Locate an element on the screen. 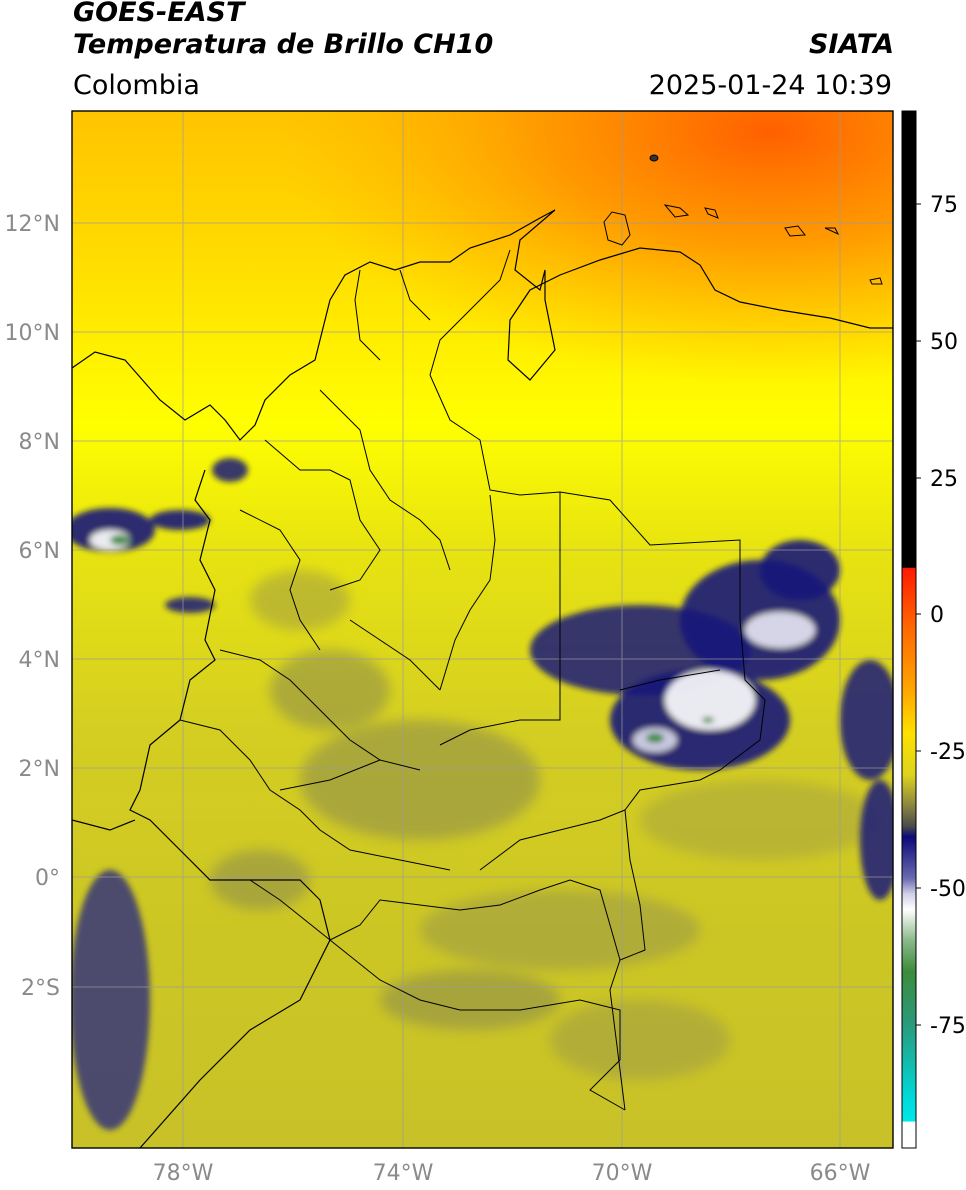 This screenshot has width=966, height=1190. product-title: Temperatura de Brillo CH10 is located at coordinates (283, 44).